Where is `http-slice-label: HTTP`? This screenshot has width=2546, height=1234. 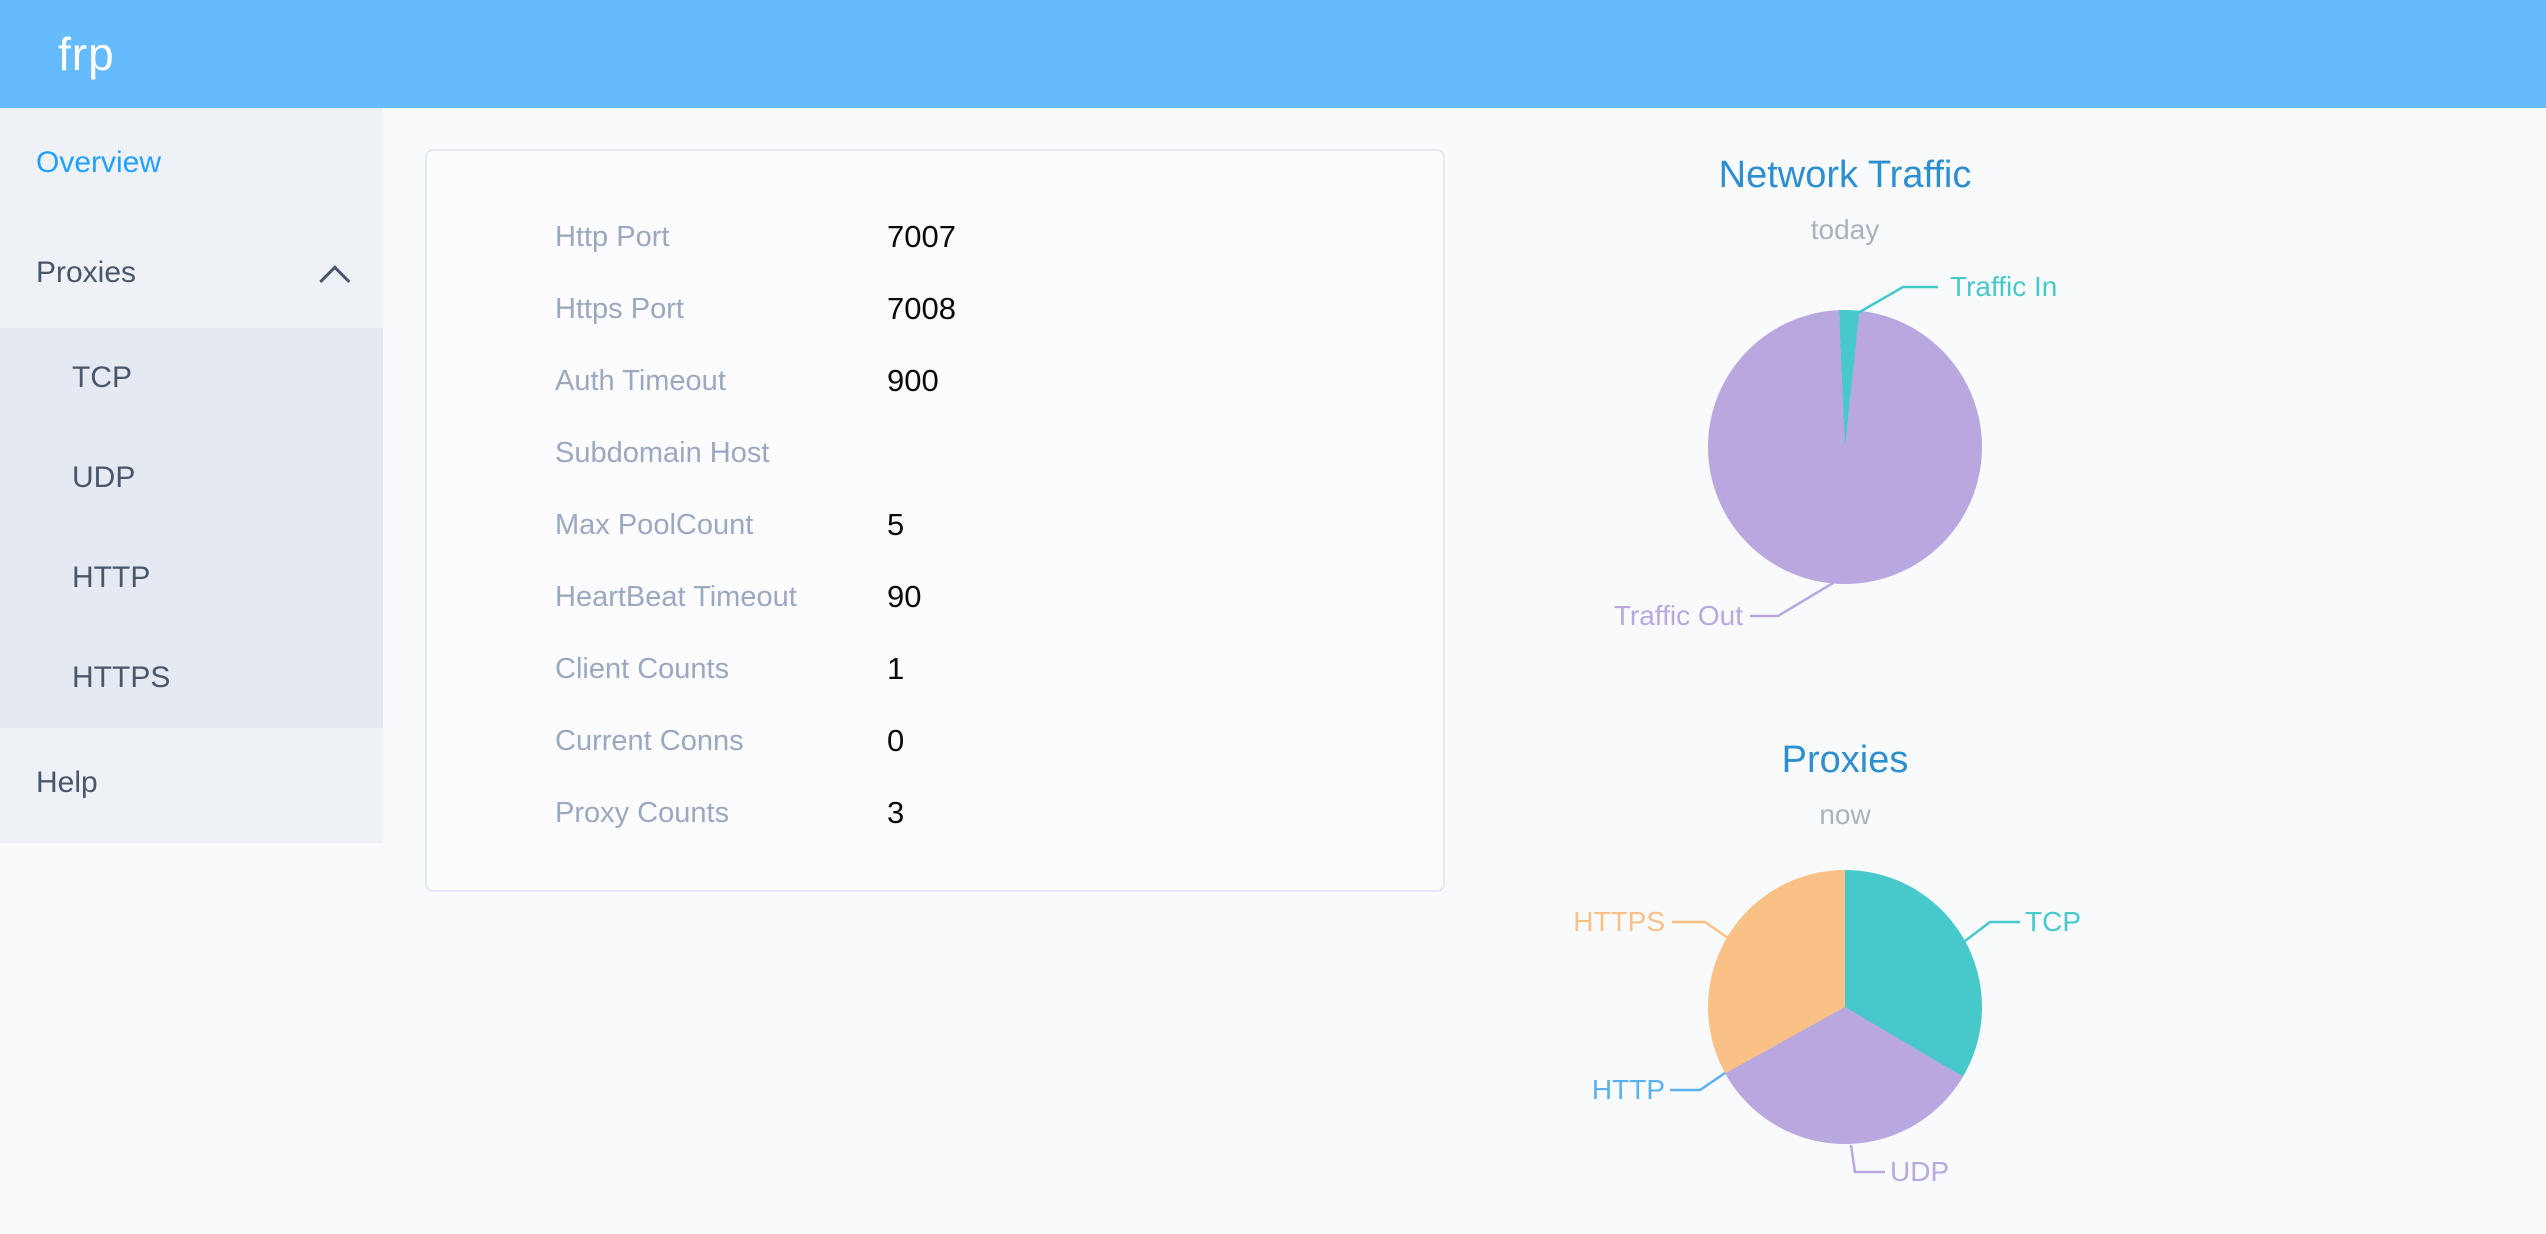
http-slice-label: HTTP is located at coordinates (1628, 1089).